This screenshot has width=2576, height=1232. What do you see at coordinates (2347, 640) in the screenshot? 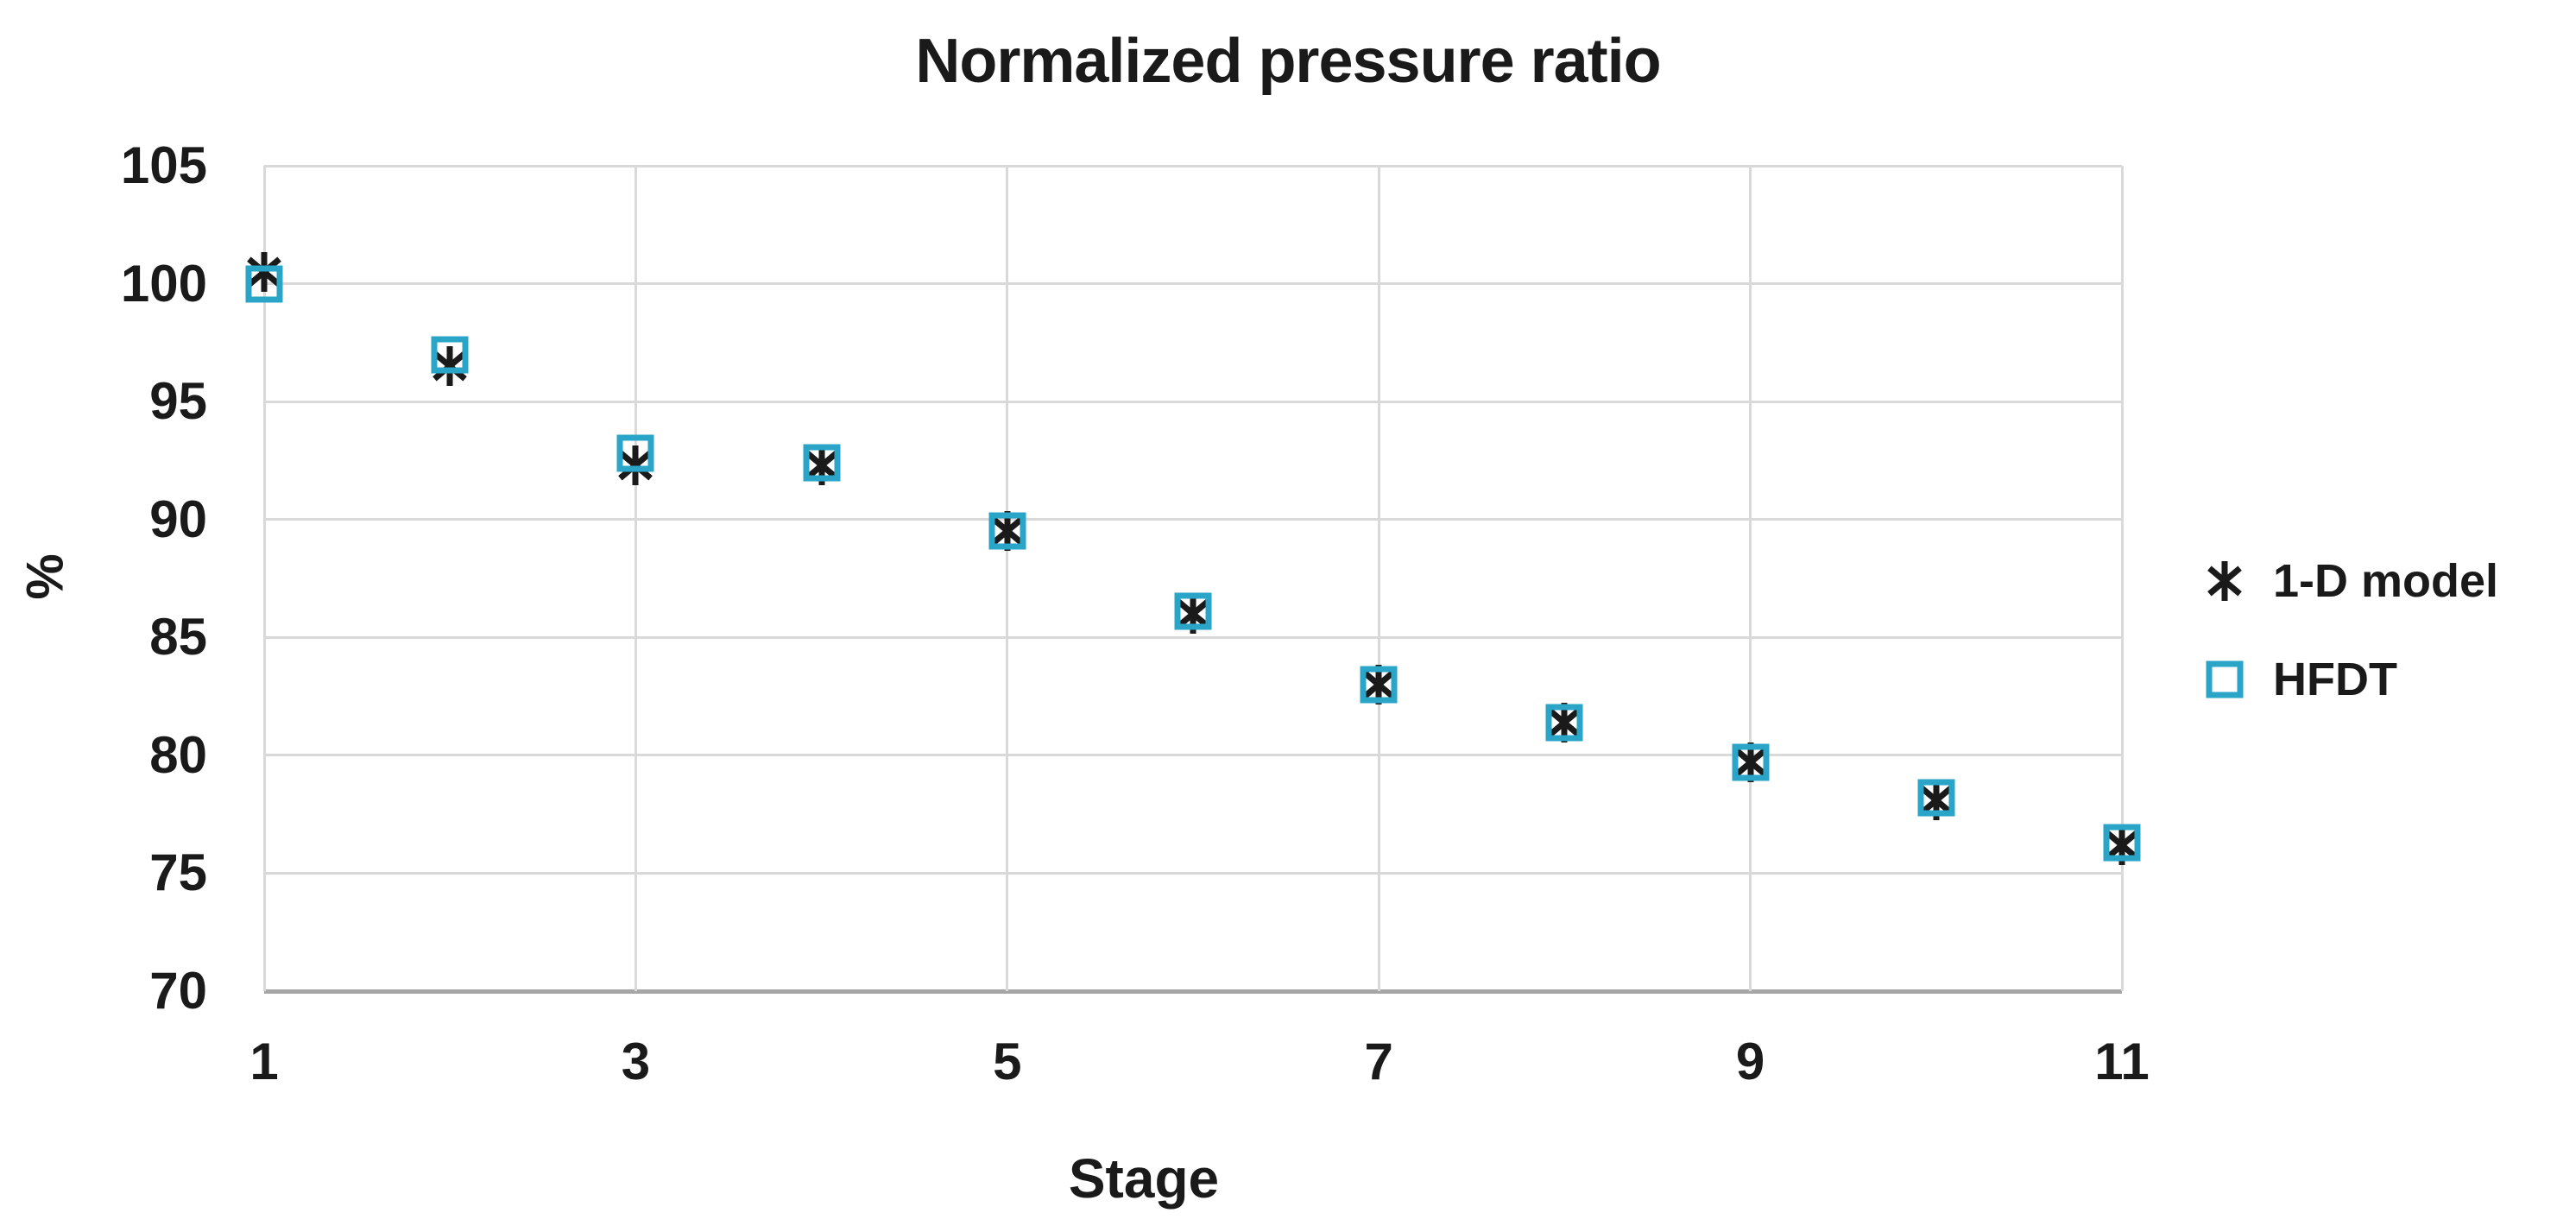
I see `legend: 1-D model HFDT` at bounding box center [2347, 640].